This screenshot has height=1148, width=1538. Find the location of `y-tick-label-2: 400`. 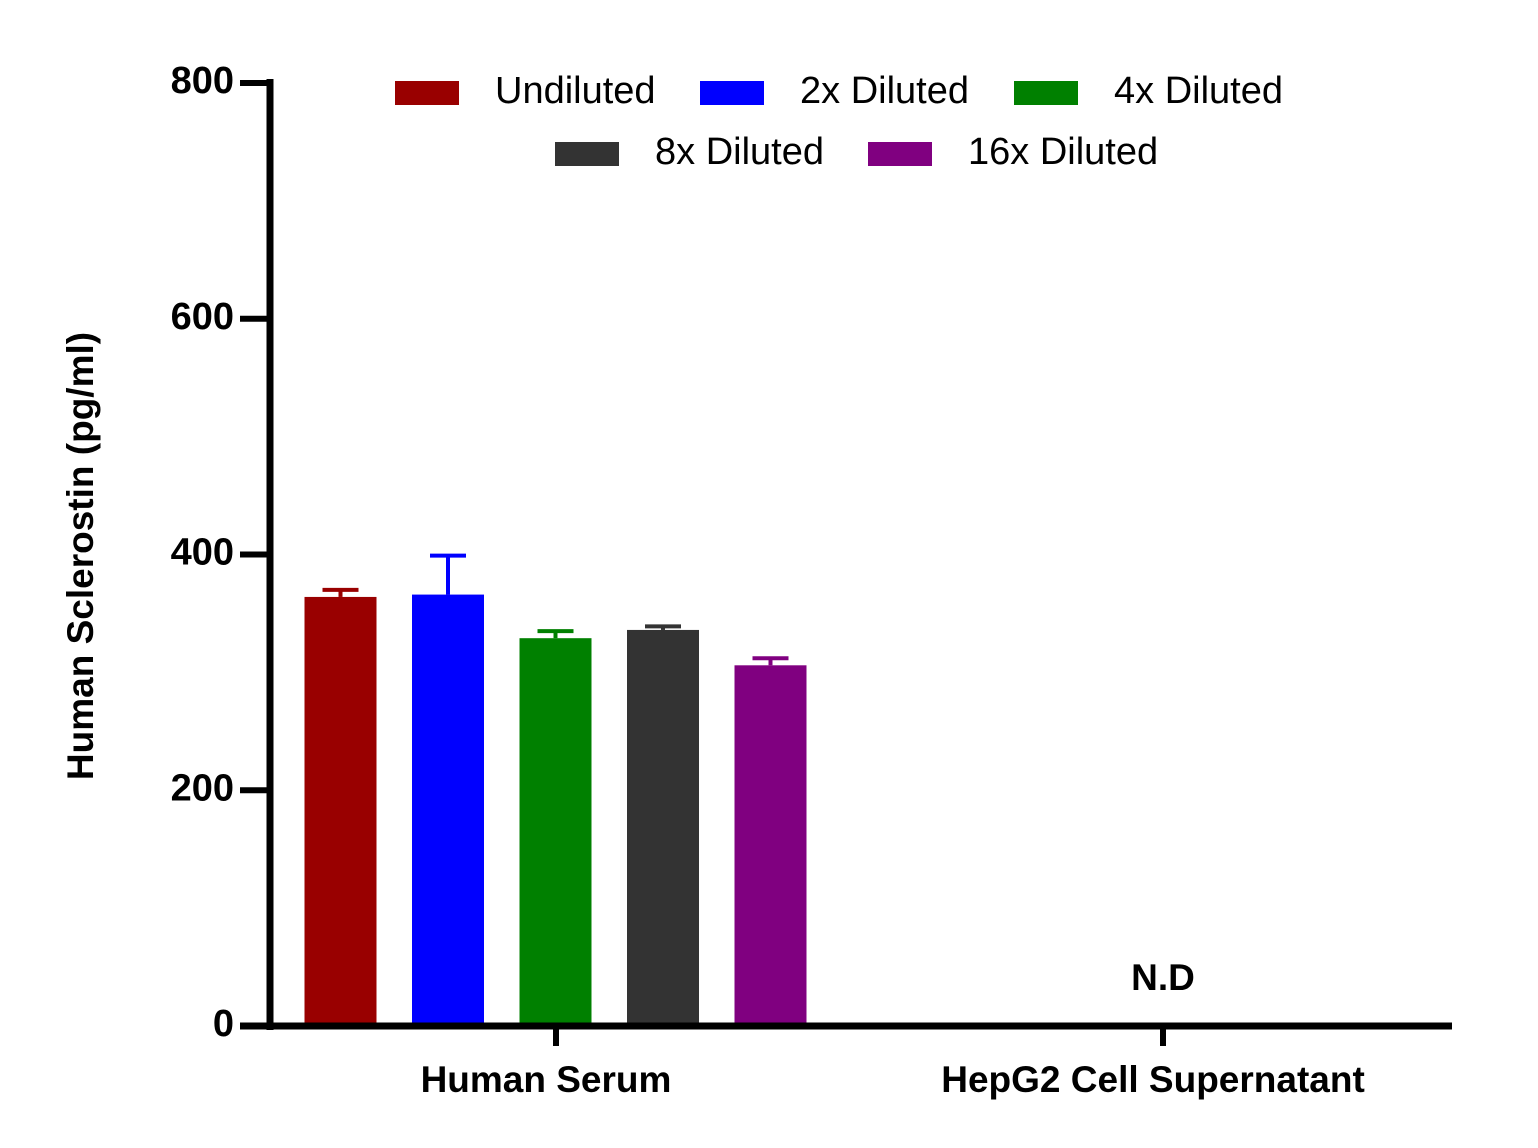

y-tick-label-2: 400 is located at coordinates (202, 553).